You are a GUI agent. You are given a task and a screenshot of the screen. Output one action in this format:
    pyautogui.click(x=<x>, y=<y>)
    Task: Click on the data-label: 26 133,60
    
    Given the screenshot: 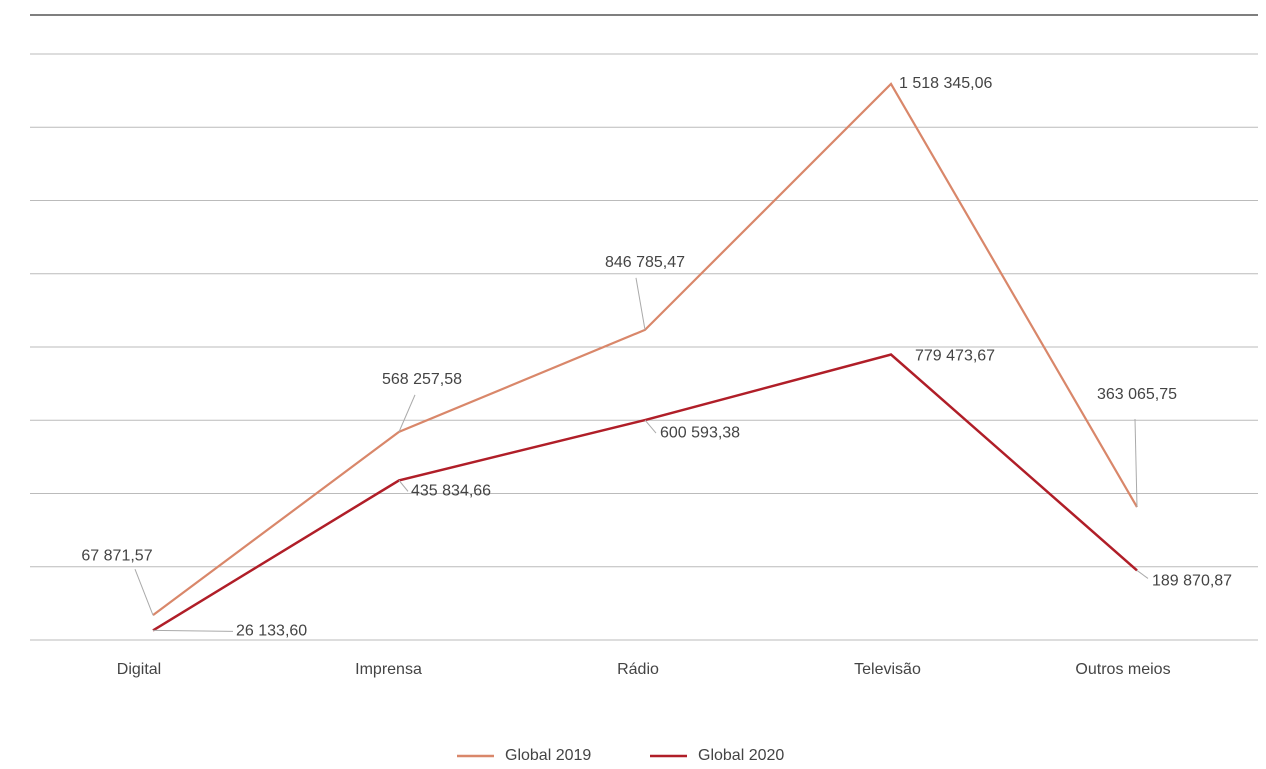 What is the action you would take?
    pyautogui.click(x=271, y=631)
    